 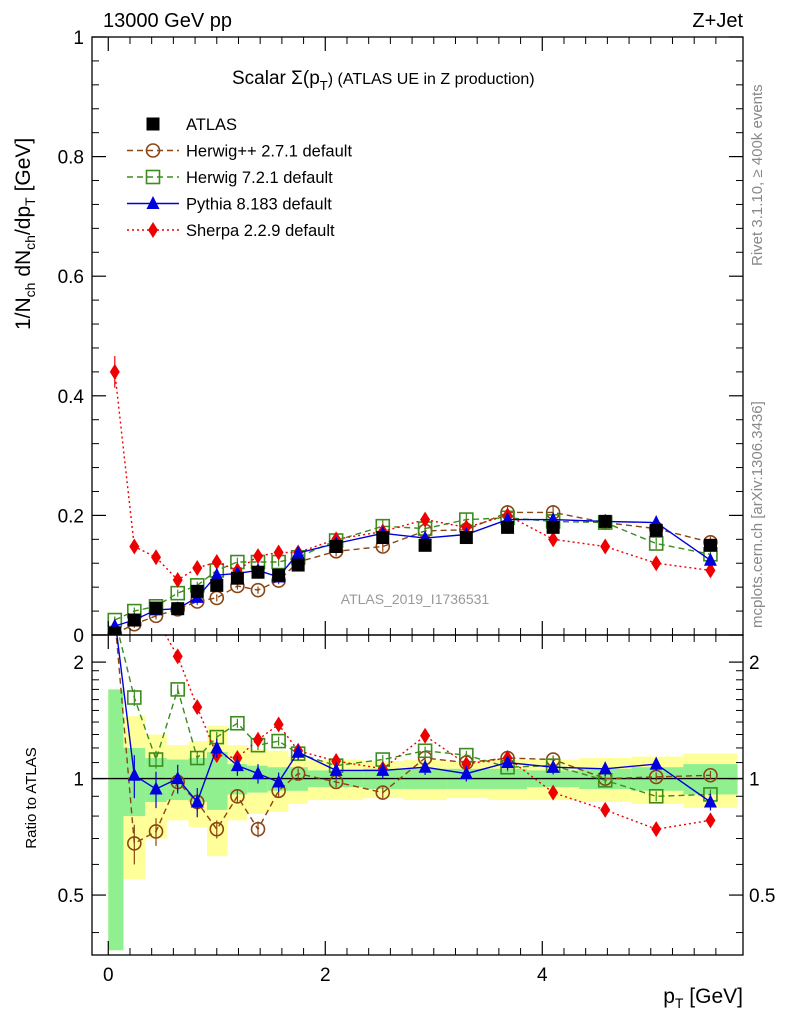 I want to click on series-herwigpp, so click(x=412, y=570).